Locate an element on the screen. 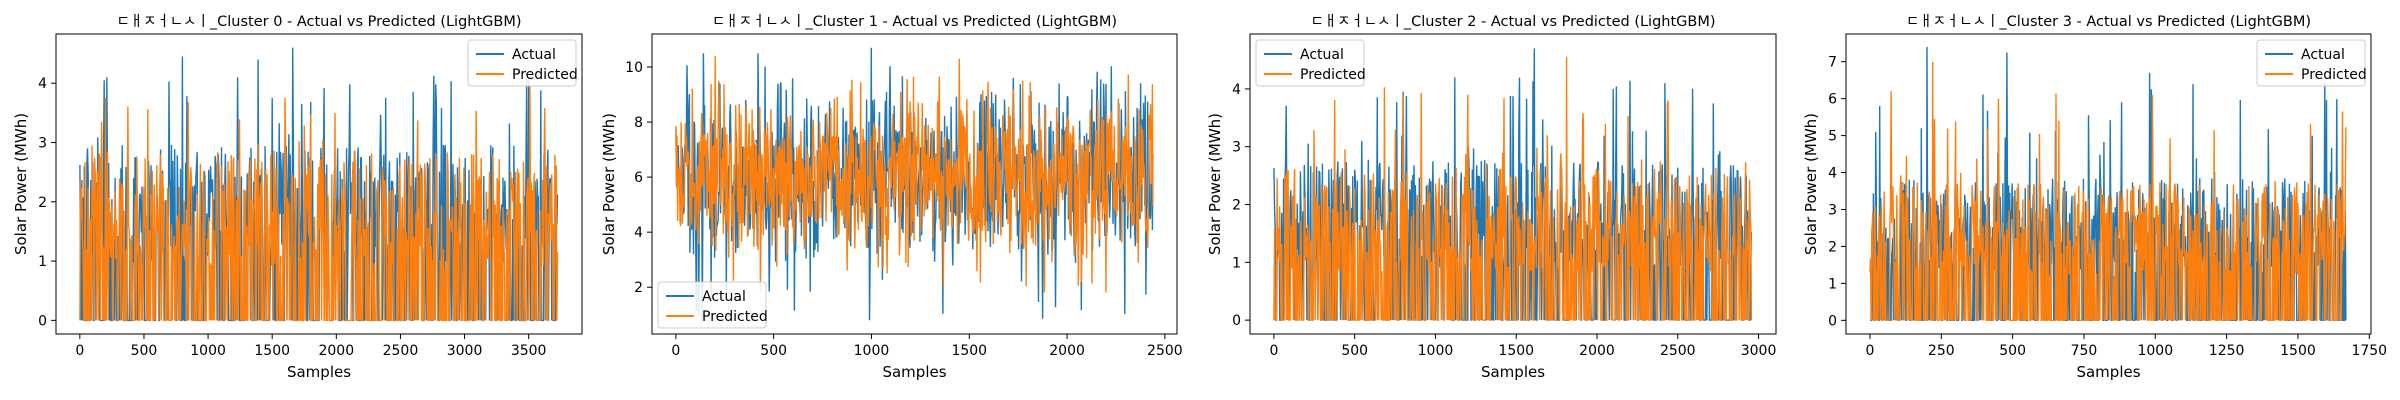  x-tick-label: 750 is located at coordinates (2084, 351).